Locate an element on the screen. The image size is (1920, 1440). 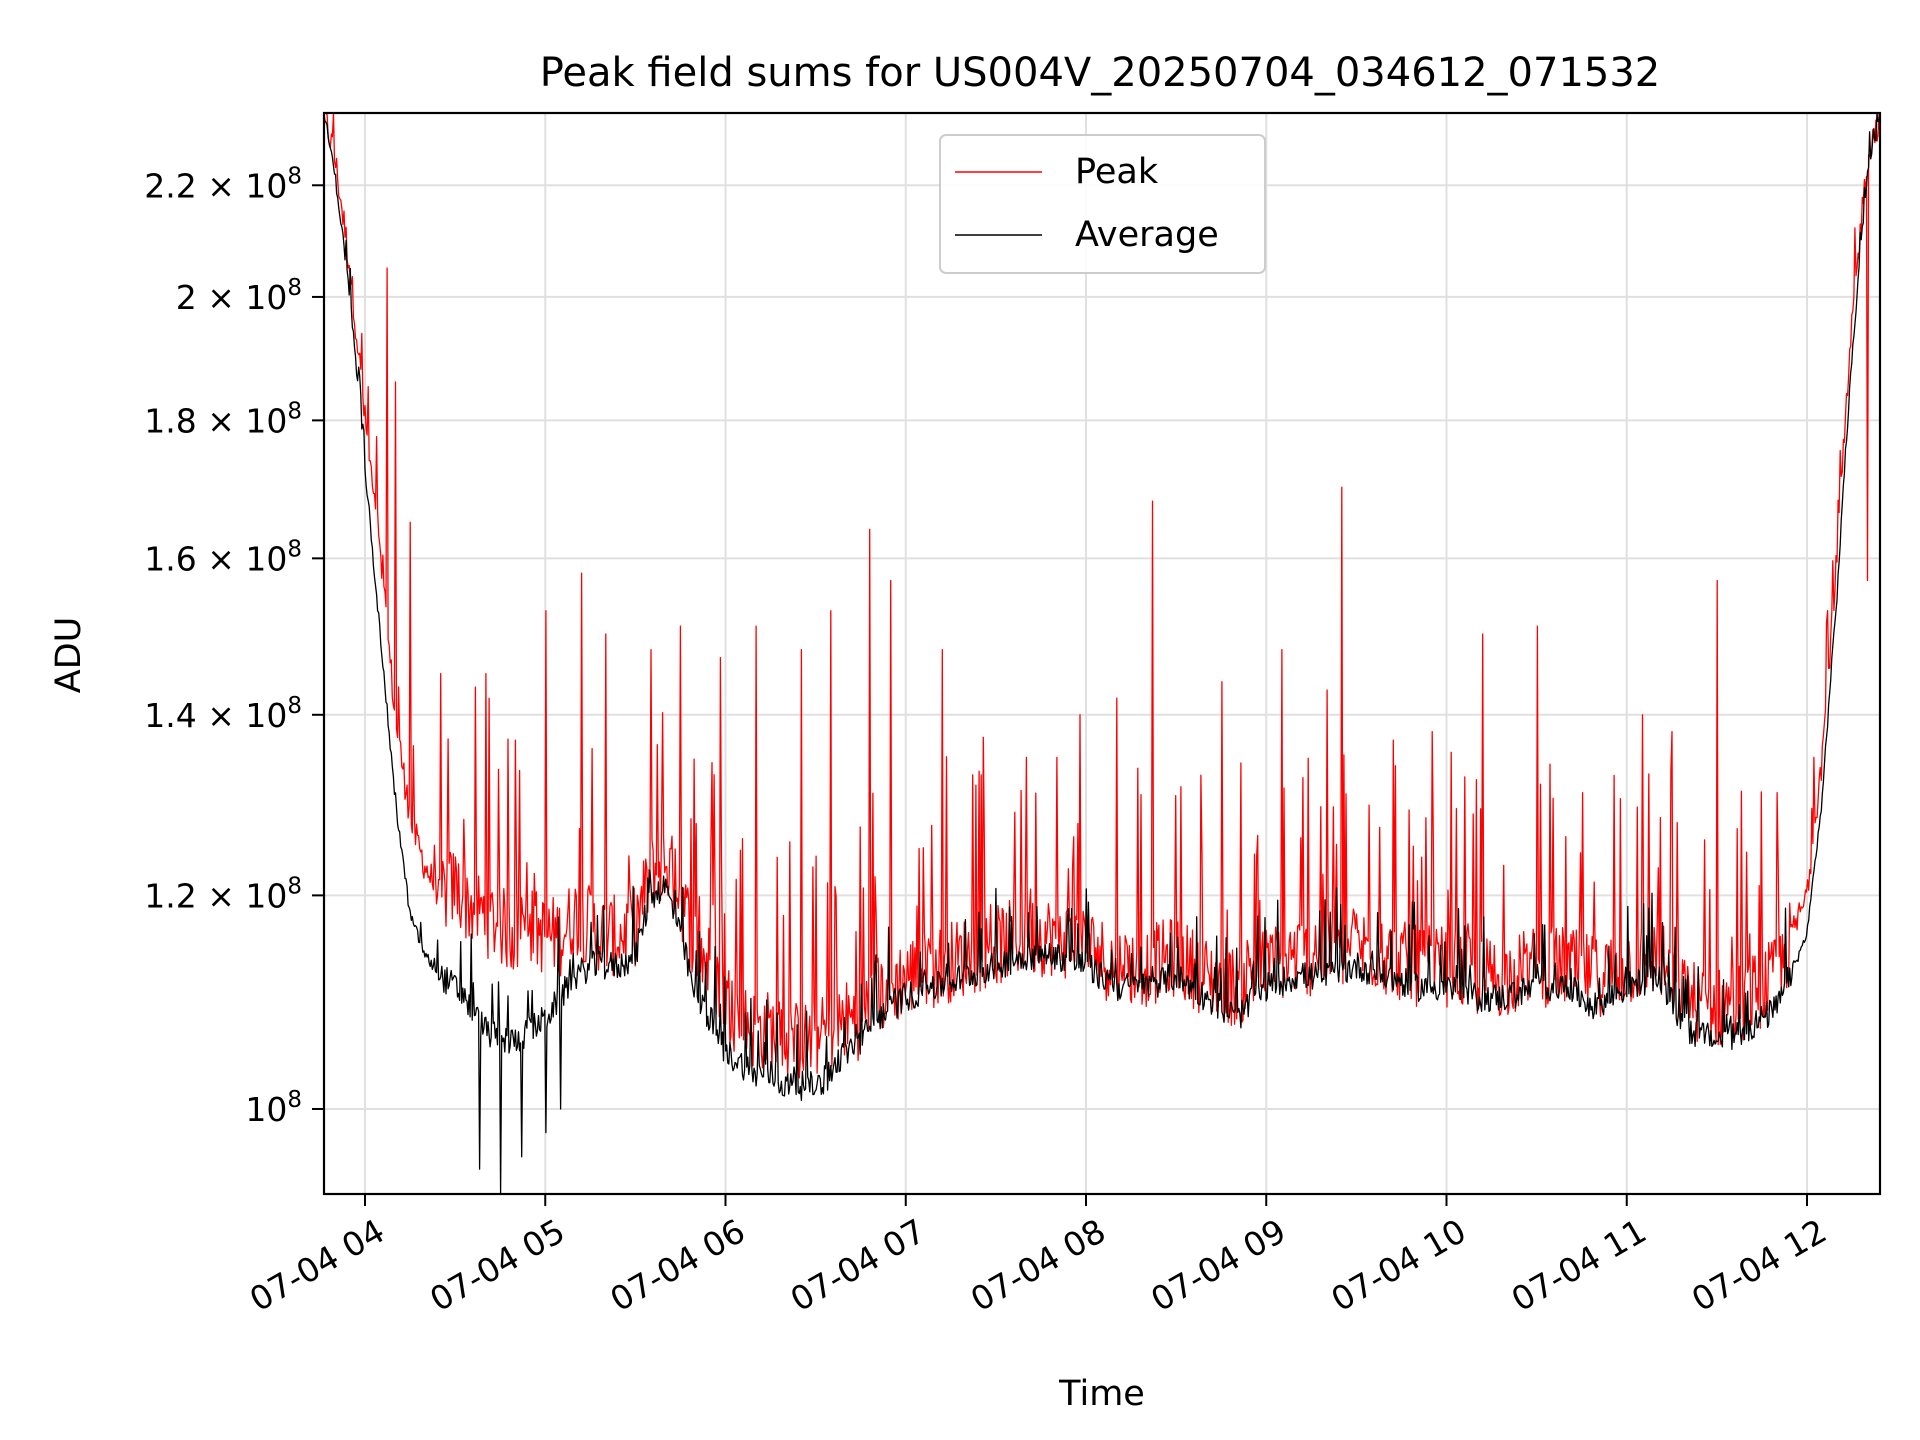
x-tick-label: 07-04 06 is located at coordinates (678, 1265).